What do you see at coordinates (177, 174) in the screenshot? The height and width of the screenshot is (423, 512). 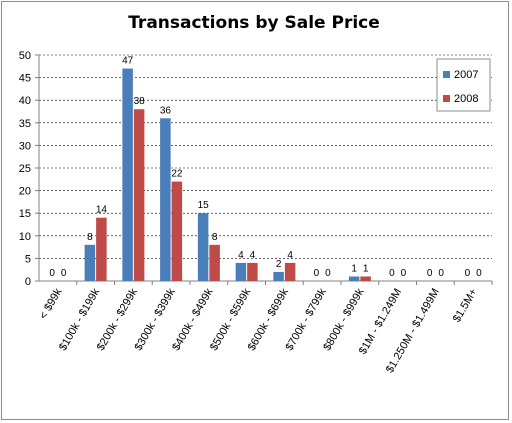 I see `data-label-2008: 22` at bounding box center [177, 174].